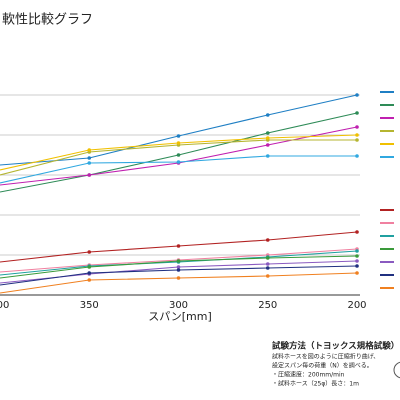 This screenshot has height=400, width=400. Describe the element at coordinates (180, 316) in the screenshot. I see `x-axis-label: スパン[mm]` at that location.